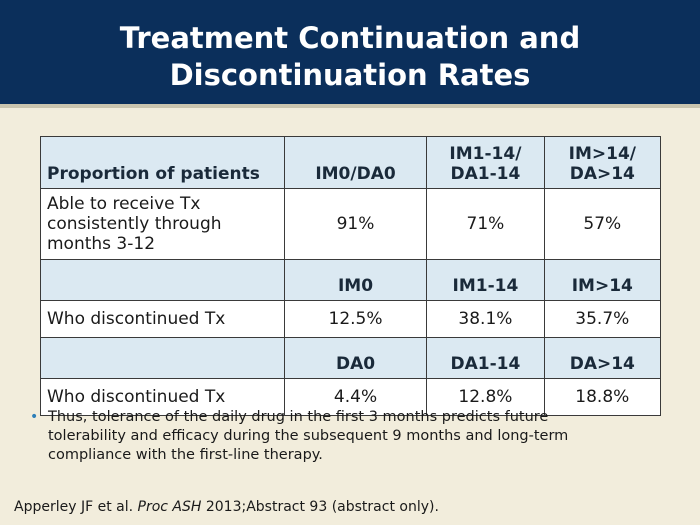  I want to click on cell-value: 18.8%, so click(602, 397).